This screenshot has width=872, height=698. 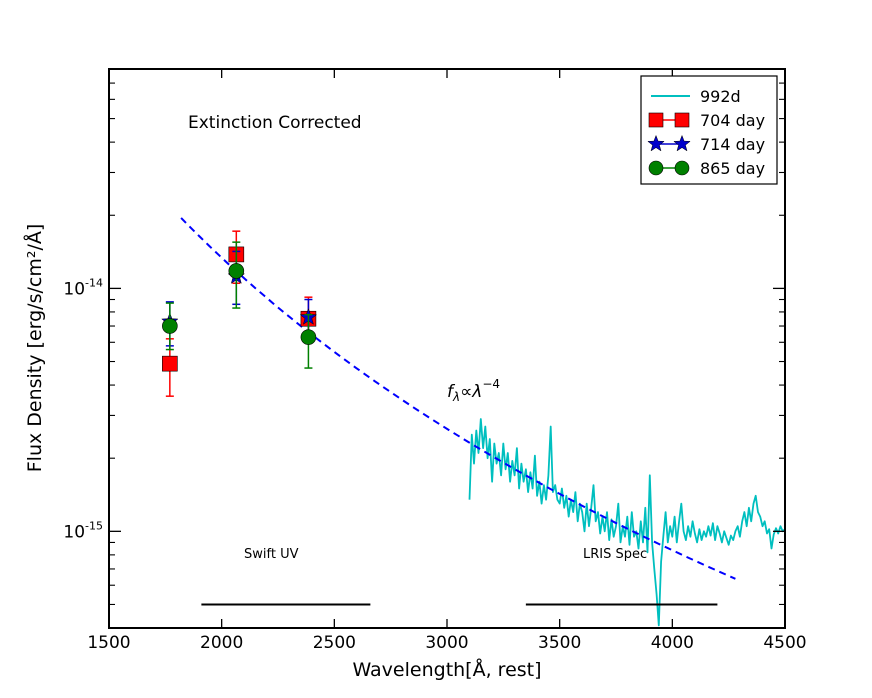 I want to click on spectrum-992d-line, so click(x=626, y=522).